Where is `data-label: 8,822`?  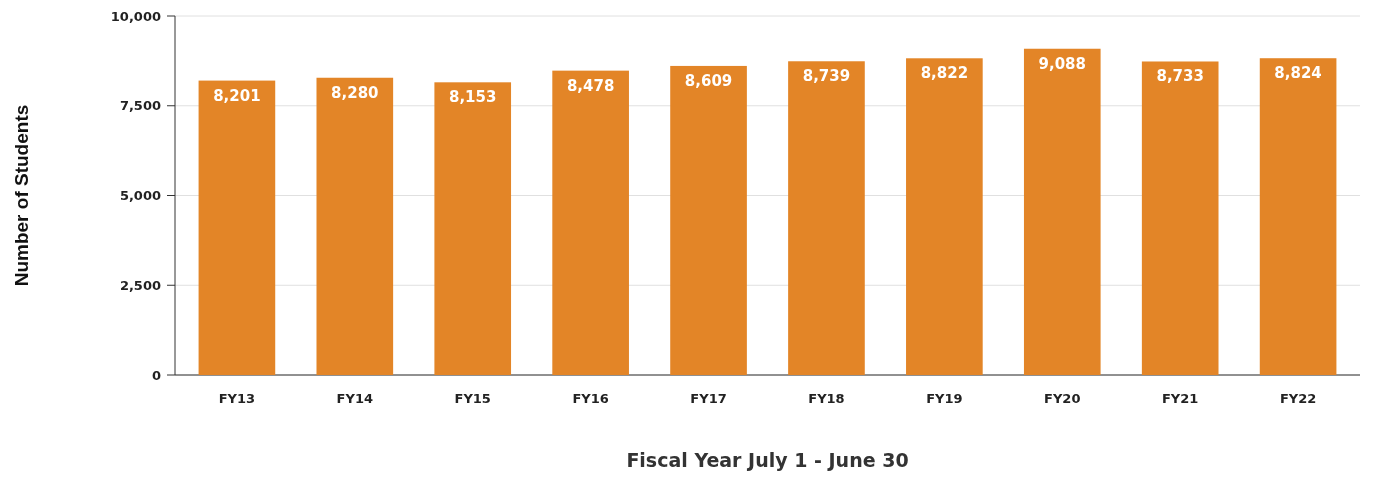
data-label: 8,822 is located at coordinates (944, 73).